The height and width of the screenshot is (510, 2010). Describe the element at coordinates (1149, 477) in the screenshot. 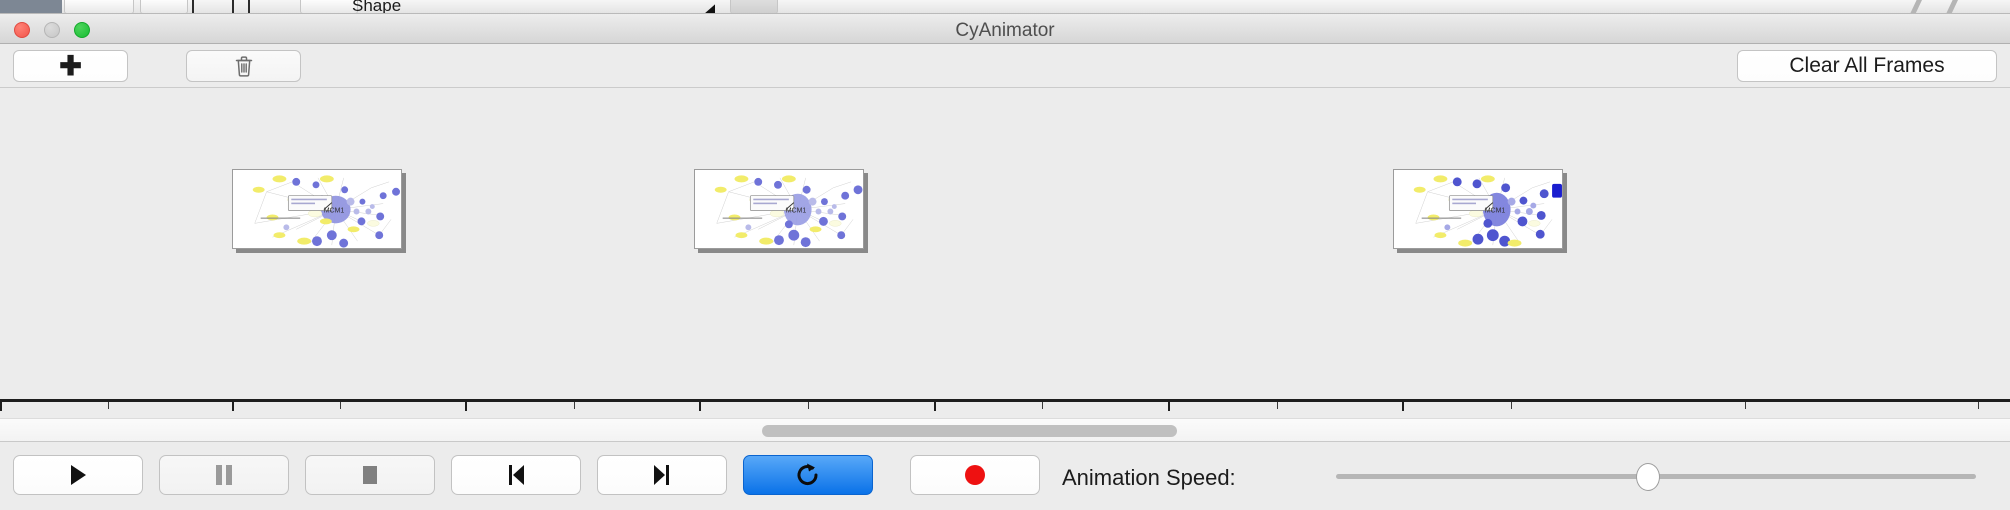

I see `animation-speed-label: Animation Speed:` at that location.